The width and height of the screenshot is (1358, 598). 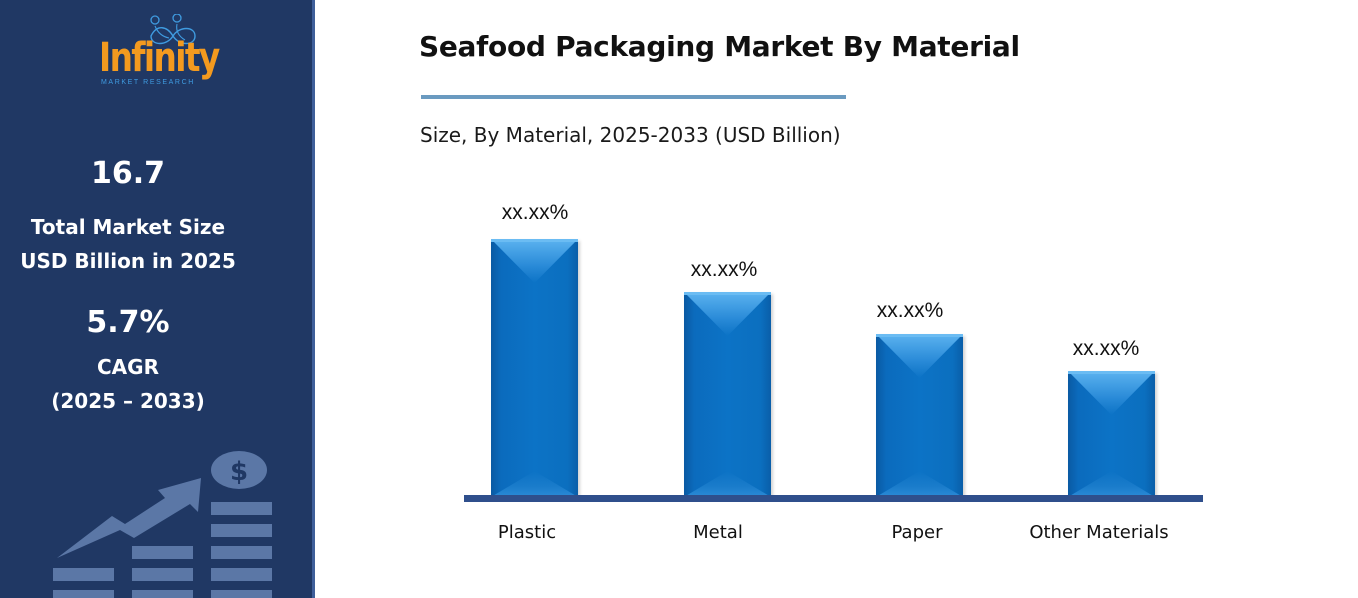 What do you see at coordinates (148, 82) in the screenshot?
I see `logo-tagline: MARKET RESEARCH` at bounding box center [148, 82].